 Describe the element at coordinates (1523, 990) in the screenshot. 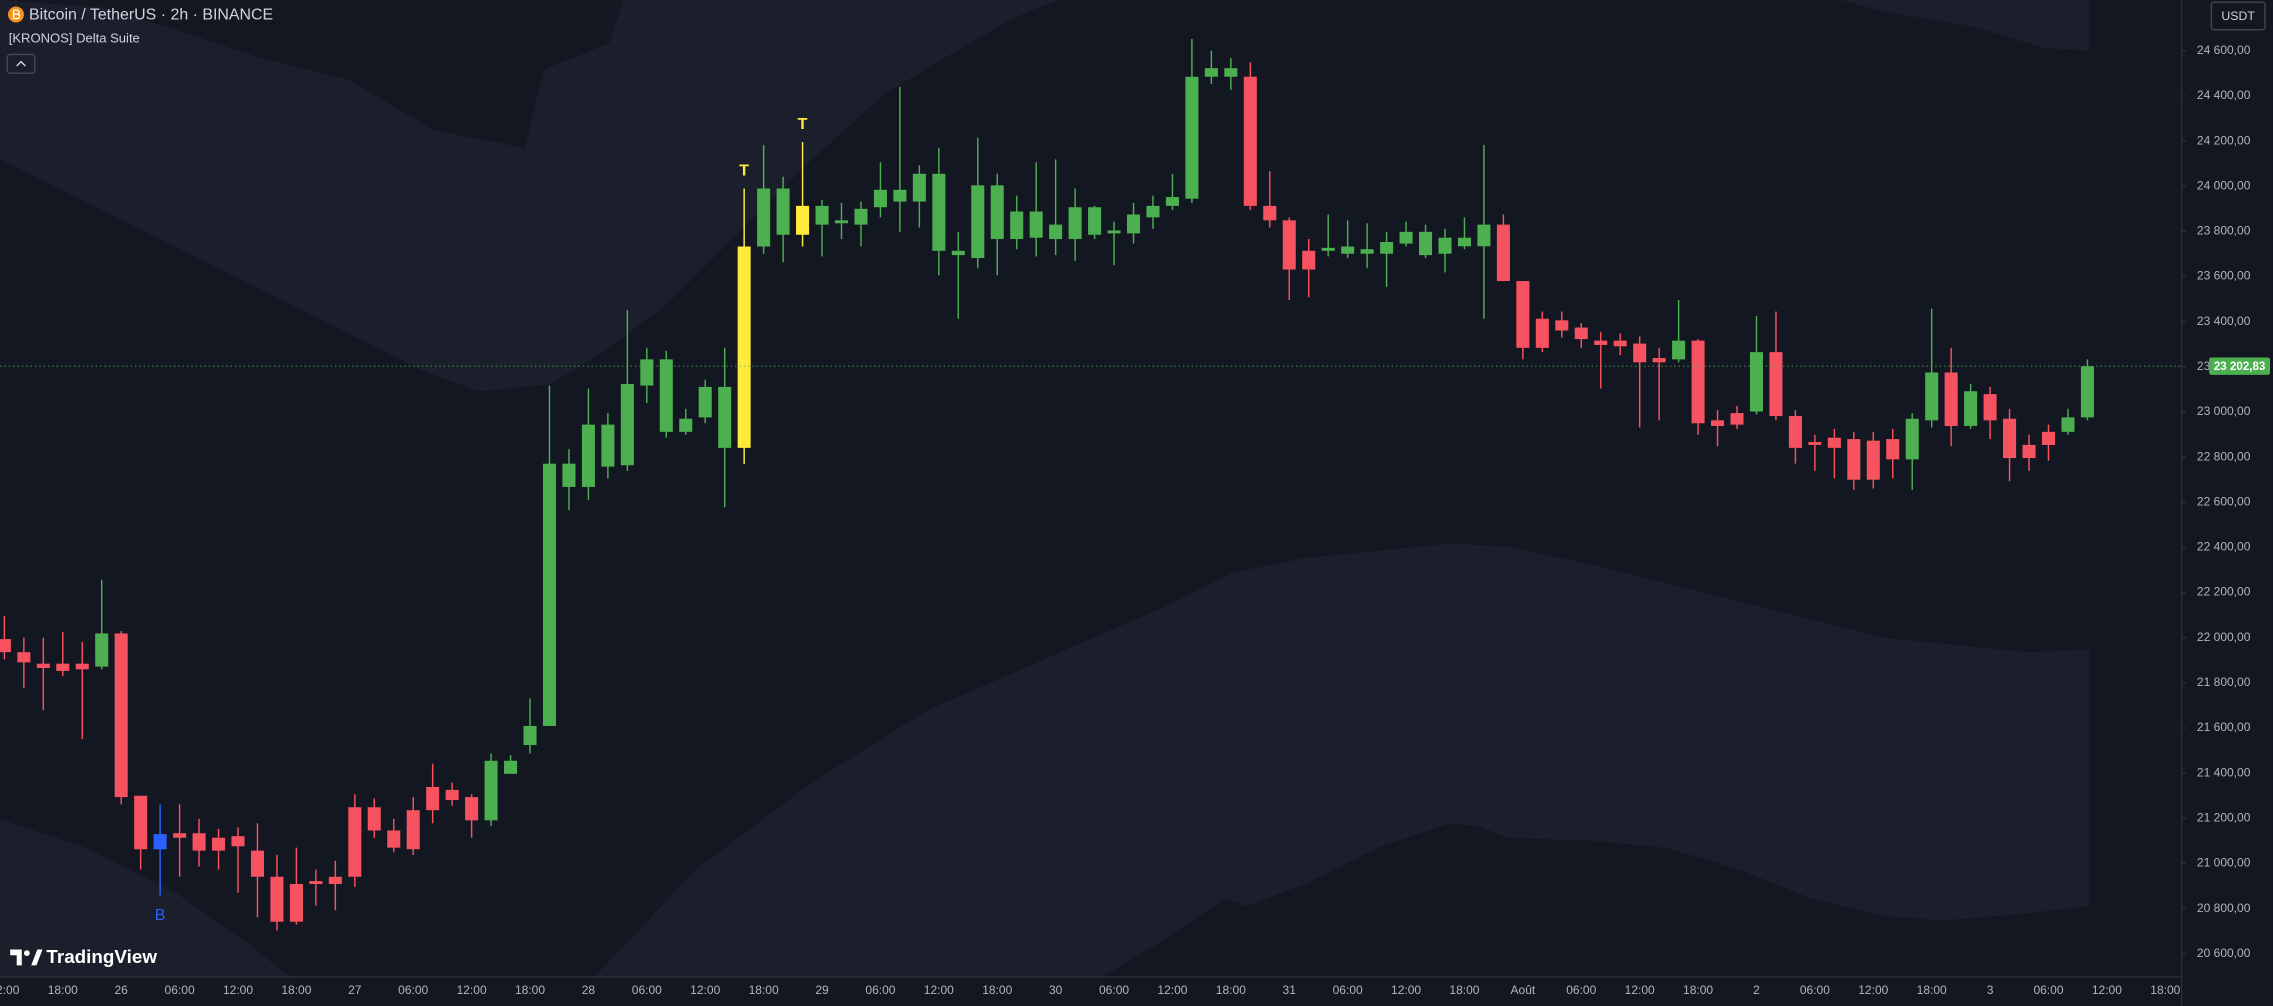

I see `x-tick-label: Août` at that location.